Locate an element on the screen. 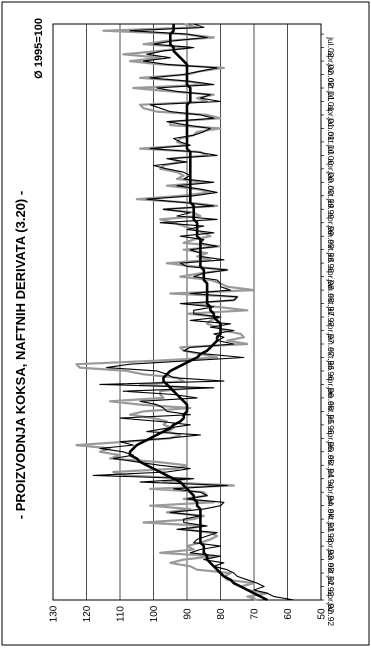 The height and width of the screenshot is (652, 371). time-tick-label: okt.00 is located at coordinates (331, 142).